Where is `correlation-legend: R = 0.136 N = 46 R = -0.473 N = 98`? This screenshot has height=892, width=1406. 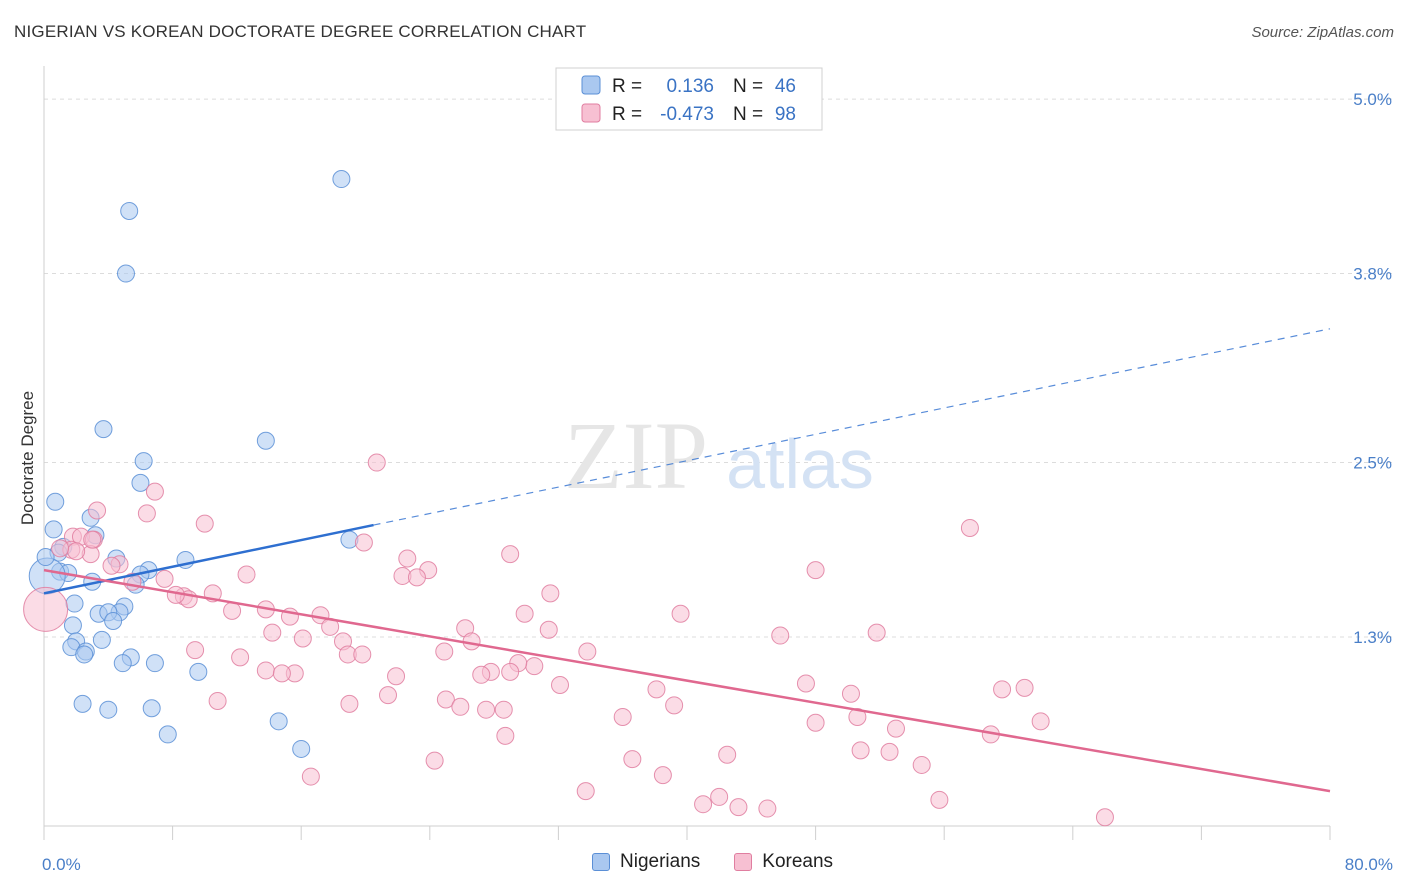 correlation-legend: R = 0.136 N = 46 R = -0.473 N = 98 is located at coordinates (689, 99).